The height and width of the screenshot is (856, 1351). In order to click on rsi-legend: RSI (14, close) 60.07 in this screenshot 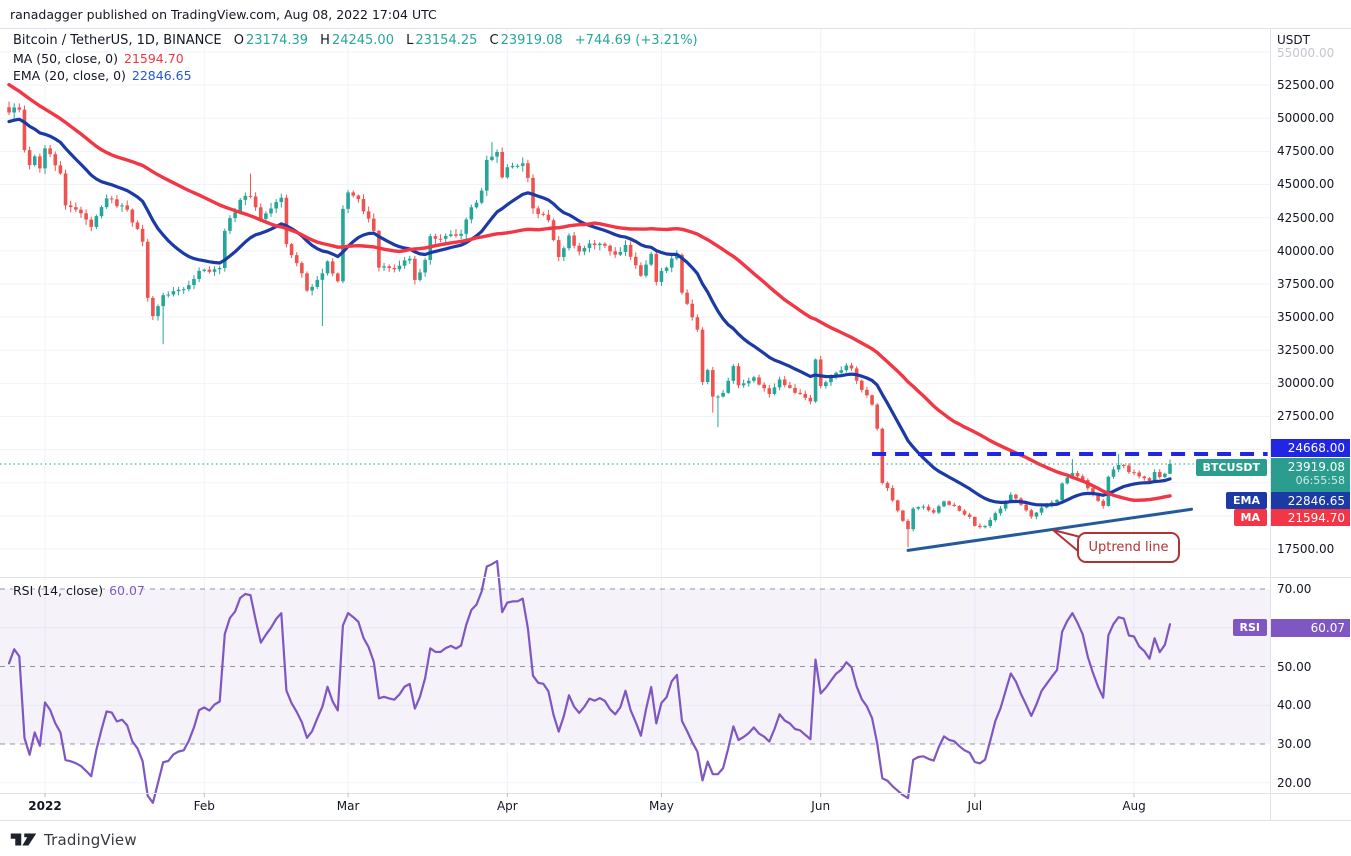, I will do `click(79, 590)`.